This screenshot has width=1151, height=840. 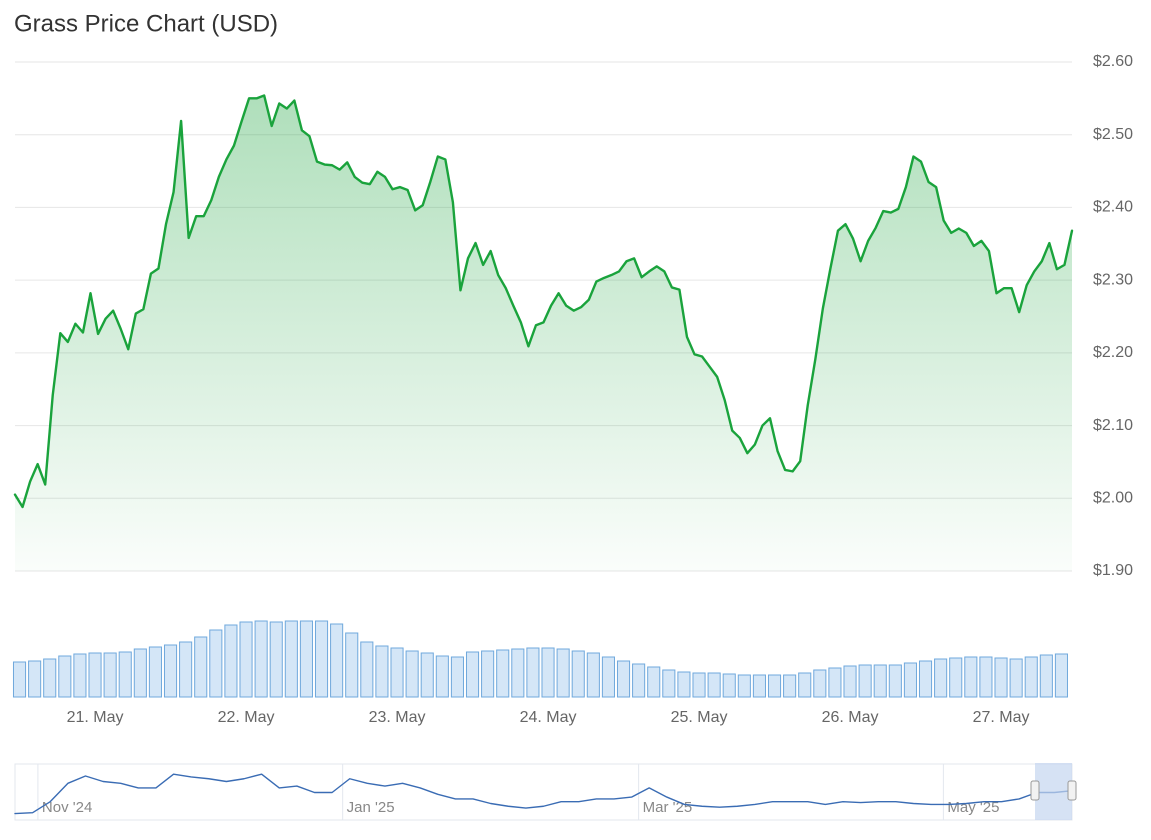 I want to click on x-tick-label: 26. May, so click(x=850, y=717).